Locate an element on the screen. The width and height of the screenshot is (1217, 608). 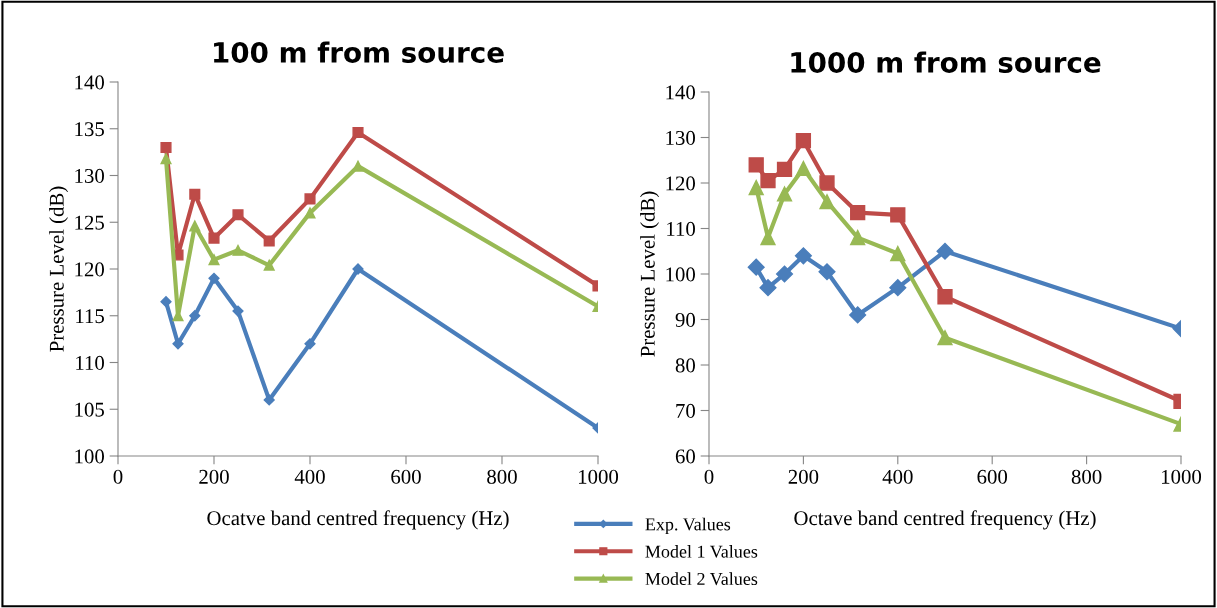
y-tick-label: 60 is located at coordinates (685, 456).